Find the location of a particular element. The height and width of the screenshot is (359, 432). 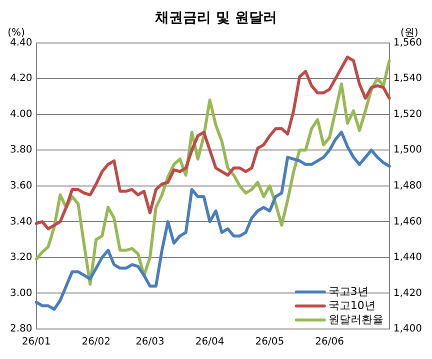

y2-tick-label: 1,400 is located at coordinates (407, 329).